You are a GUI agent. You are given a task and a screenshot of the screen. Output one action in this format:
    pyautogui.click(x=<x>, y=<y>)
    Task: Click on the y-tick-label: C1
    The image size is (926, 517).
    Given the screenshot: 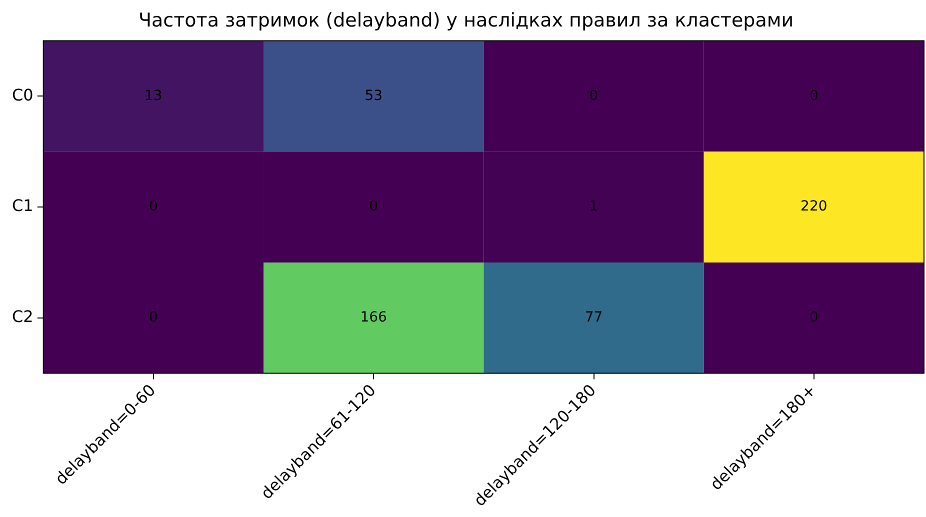 What is the action you would take?
    pyautogui.click(x=23, y=206)
    